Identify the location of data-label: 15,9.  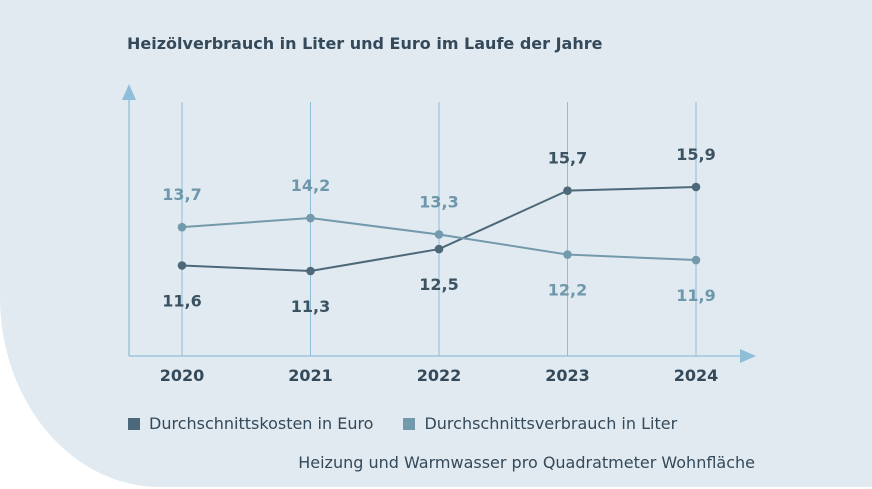
(695, 154).